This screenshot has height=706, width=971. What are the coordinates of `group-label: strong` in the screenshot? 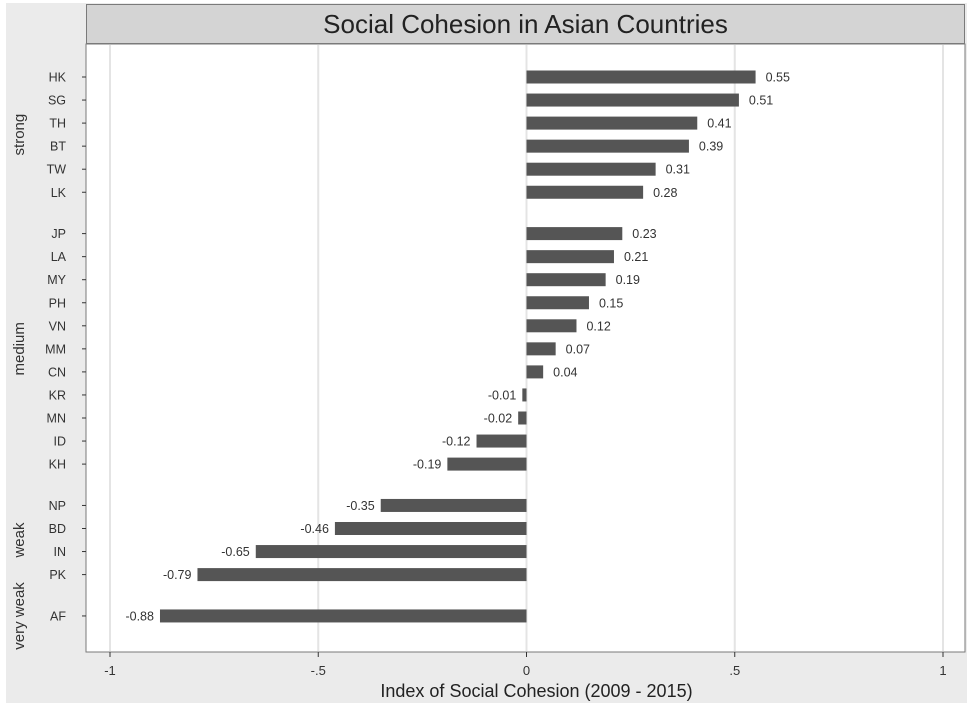 It's located at (19, 135).